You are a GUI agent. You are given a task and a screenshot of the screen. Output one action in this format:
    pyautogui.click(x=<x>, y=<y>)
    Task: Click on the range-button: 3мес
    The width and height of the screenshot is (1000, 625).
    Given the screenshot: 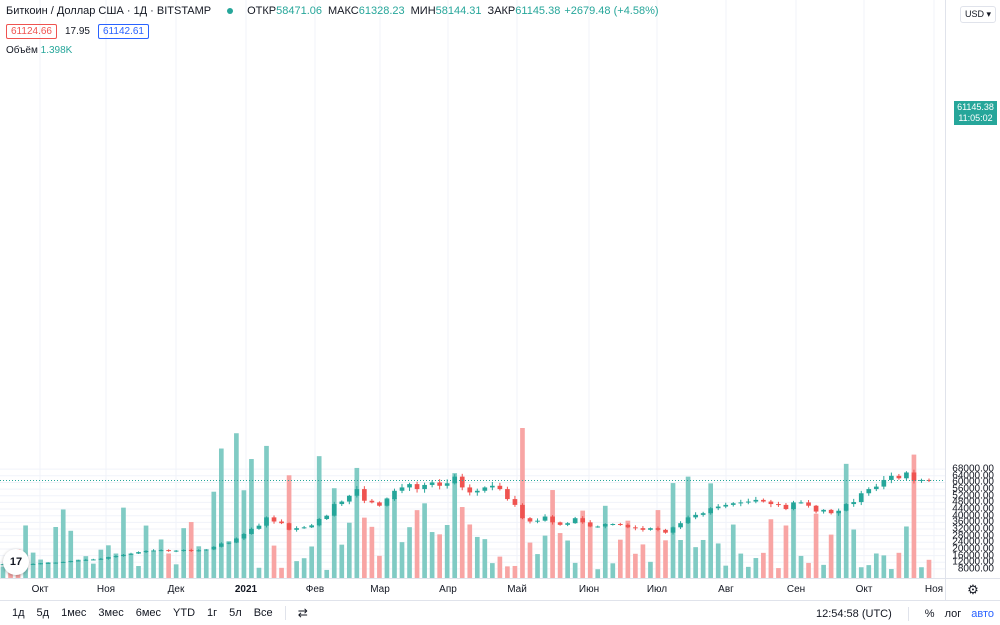 What is the action you would take?
    pyautogui.click(x=111, y=613)
    